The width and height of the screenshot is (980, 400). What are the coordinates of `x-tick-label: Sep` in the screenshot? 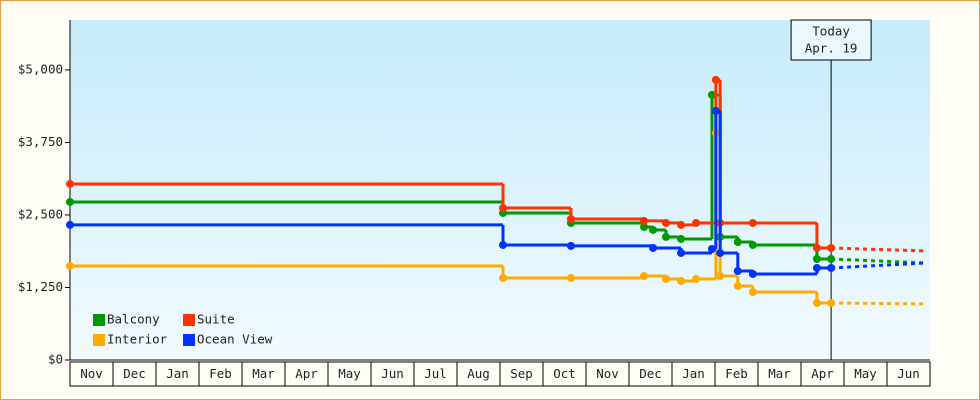 It's located at (521, 373).